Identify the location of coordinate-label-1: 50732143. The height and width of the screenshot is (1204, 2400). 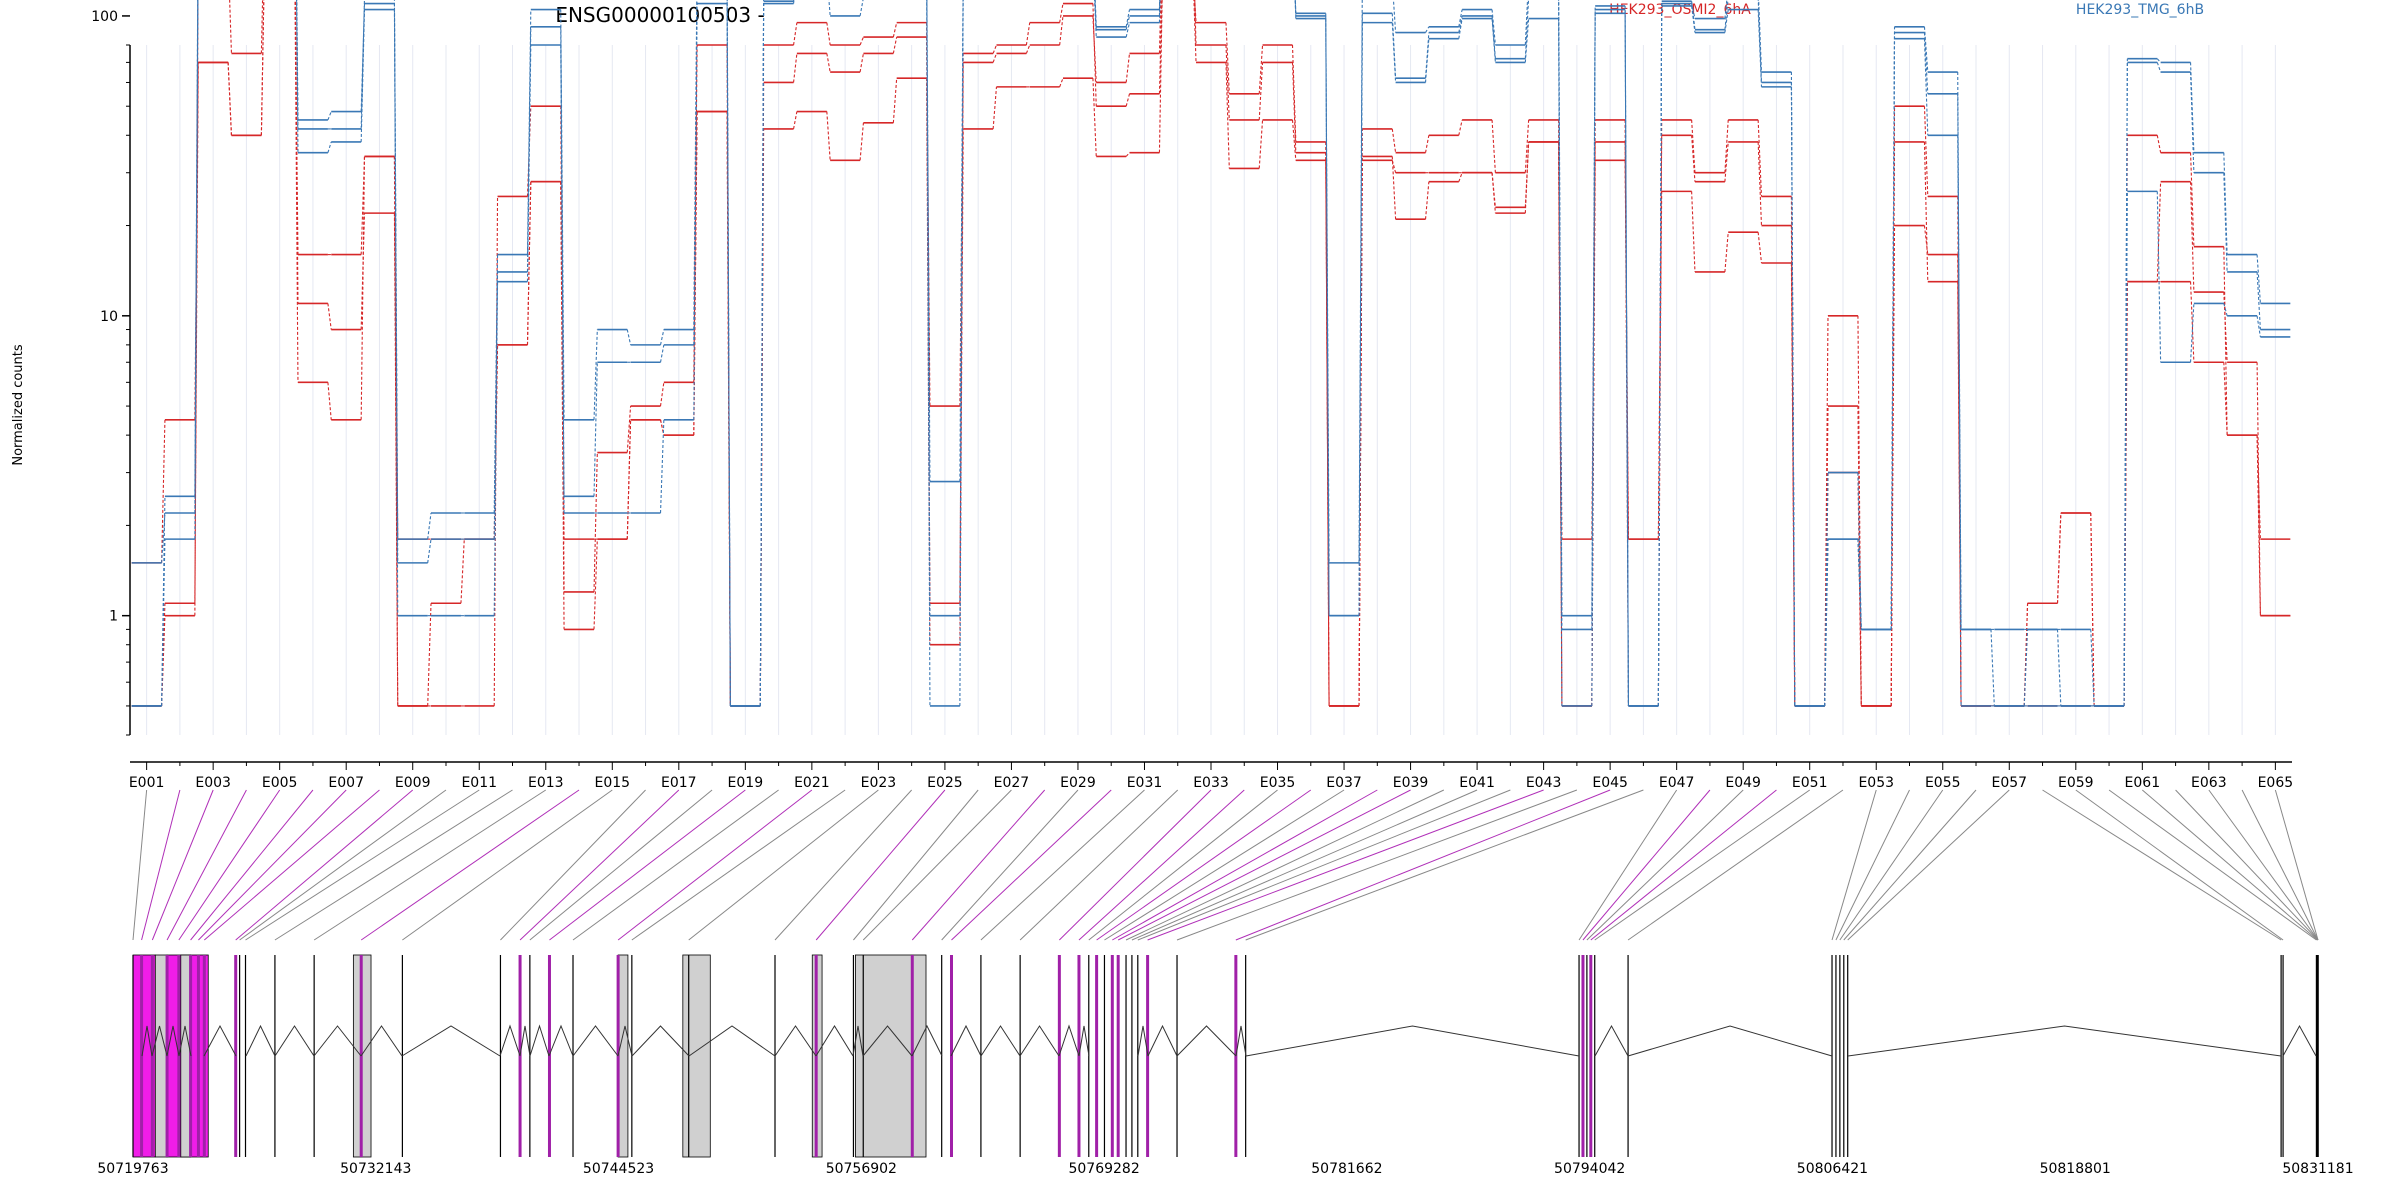
(375, 1169).